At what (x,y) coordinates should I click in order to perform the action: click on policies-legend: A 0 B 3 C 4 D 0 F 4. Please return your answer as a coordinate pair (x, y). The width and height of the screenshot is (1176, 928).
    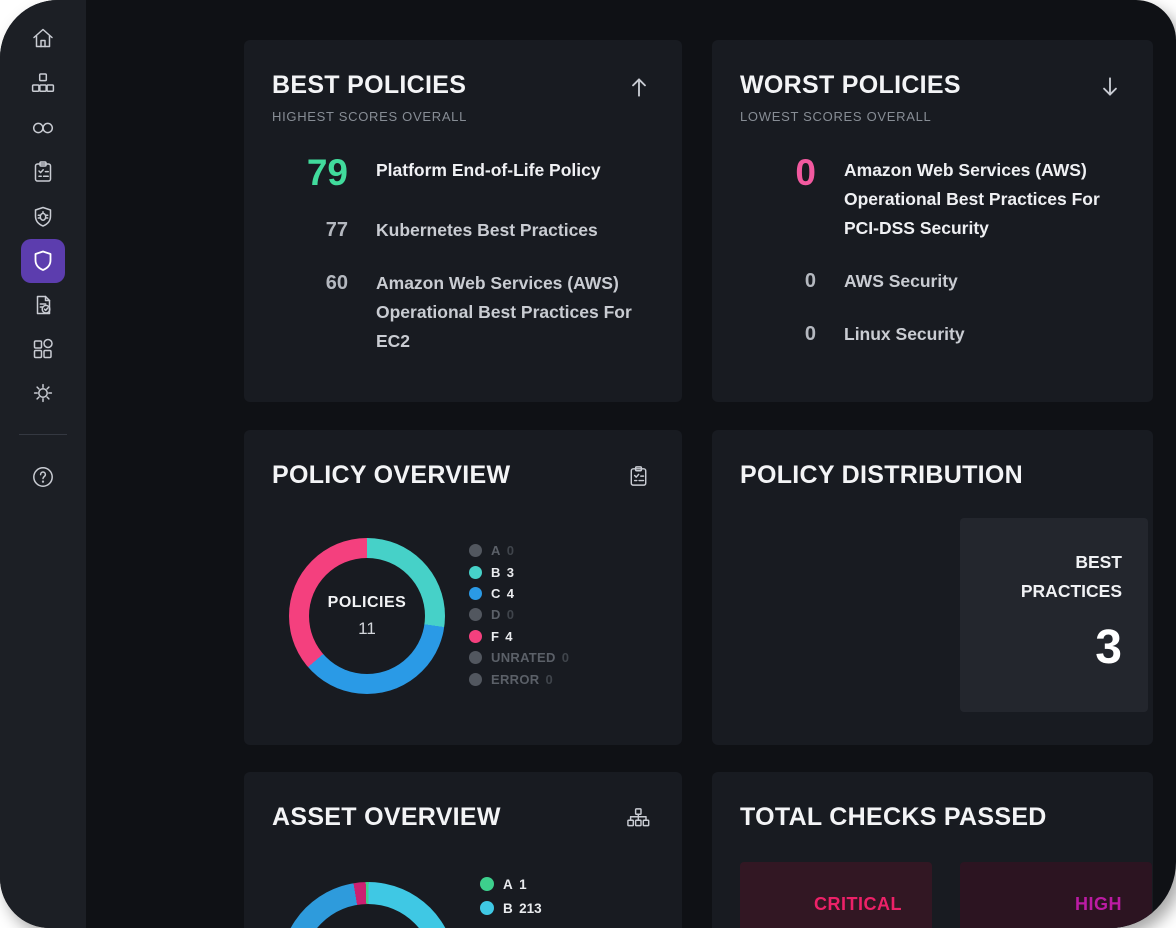
    Looking at the image, I should click on (519, 615).